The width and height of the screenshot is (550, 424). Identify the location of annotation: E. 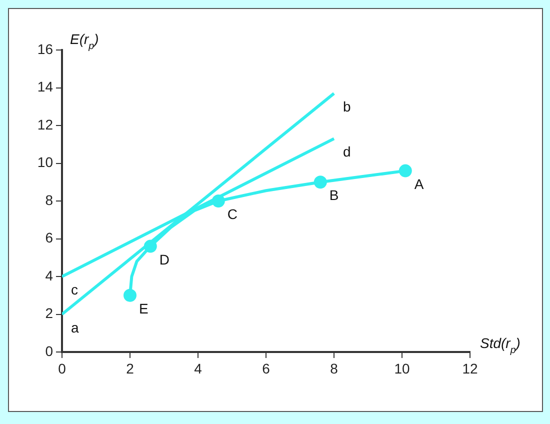
(143, 308).